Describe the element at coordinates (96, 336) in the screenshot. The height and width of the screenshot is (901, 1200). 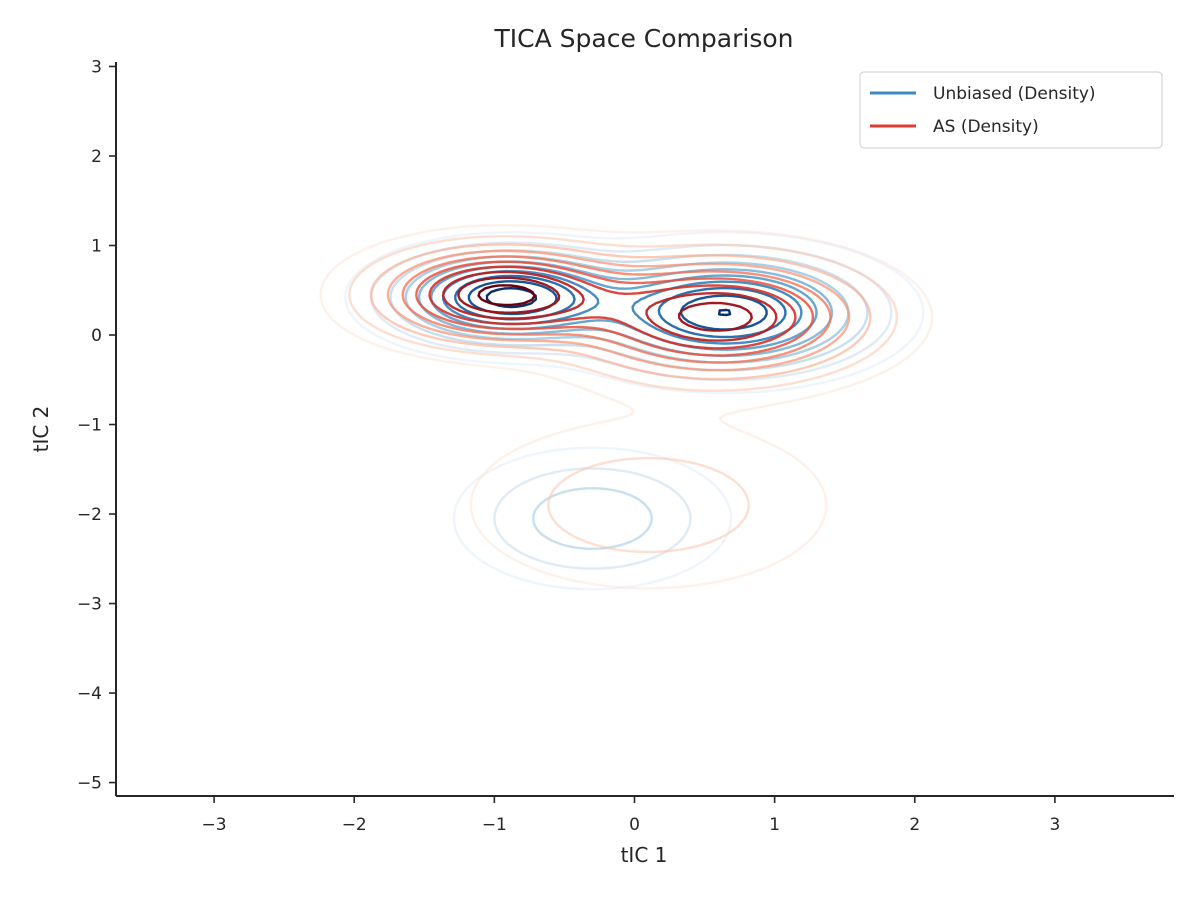
I see `y-tick-label: 0` at that location.